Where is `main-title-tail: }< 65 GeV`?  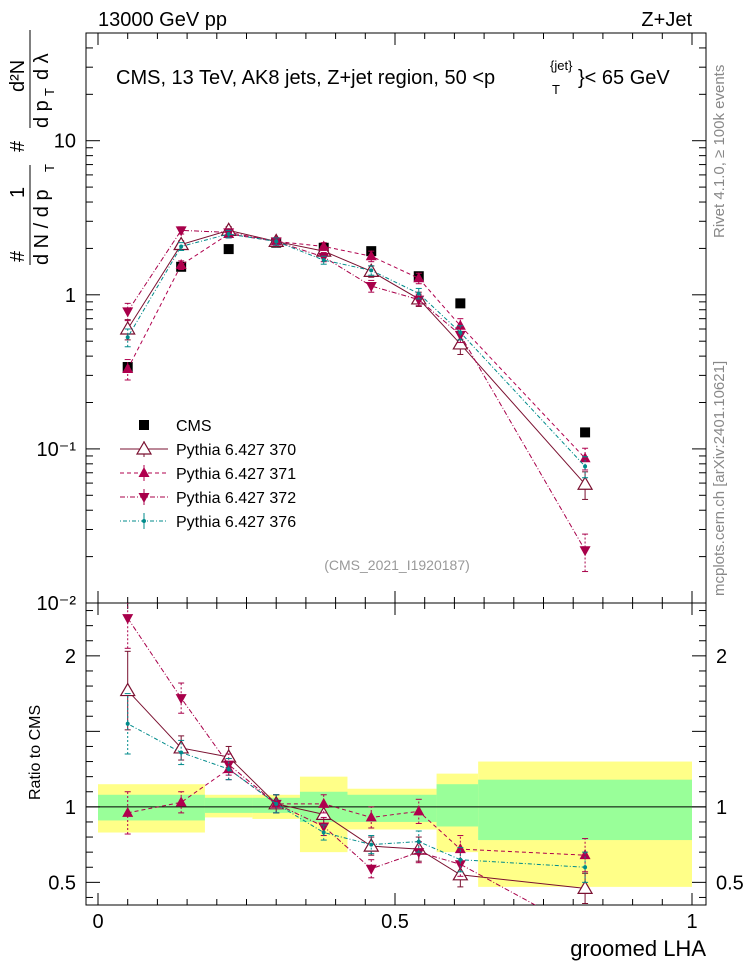 main-title-tail: }< 65 GeV is located at coordinates (624, 78).